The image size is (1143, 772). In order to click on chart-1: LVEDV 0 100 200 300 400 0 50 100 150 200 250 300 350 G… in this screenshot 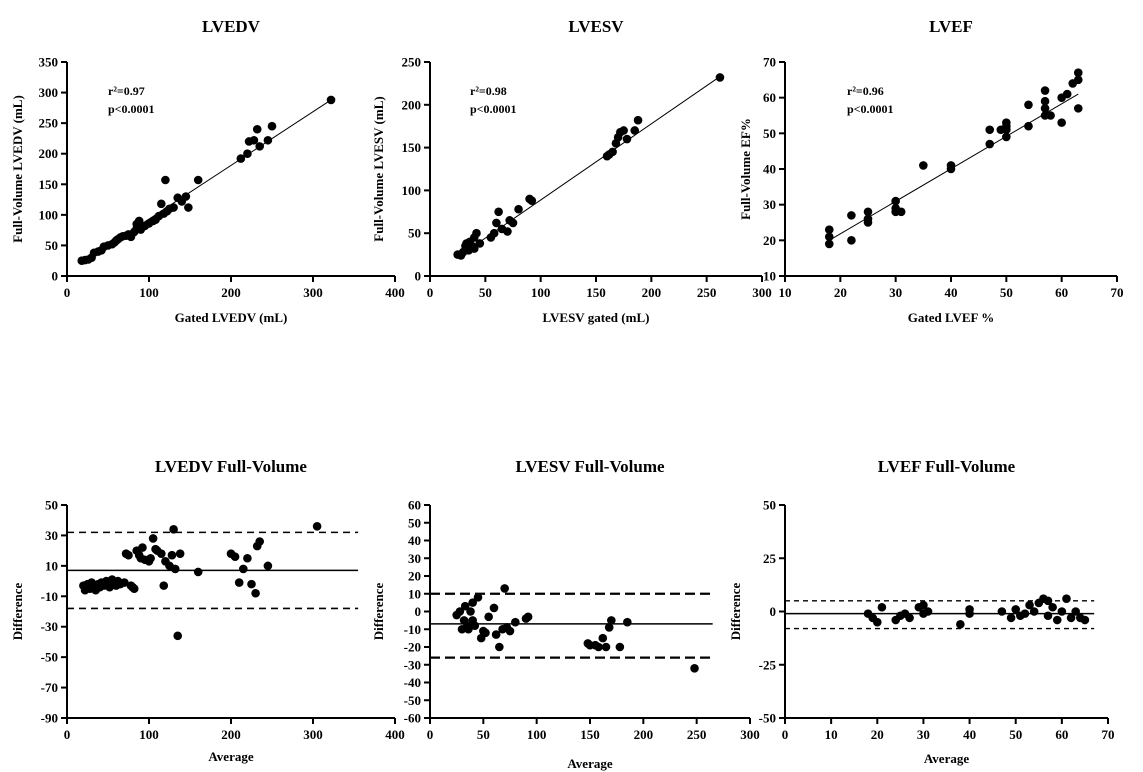, I will do `click(207, 171)`.